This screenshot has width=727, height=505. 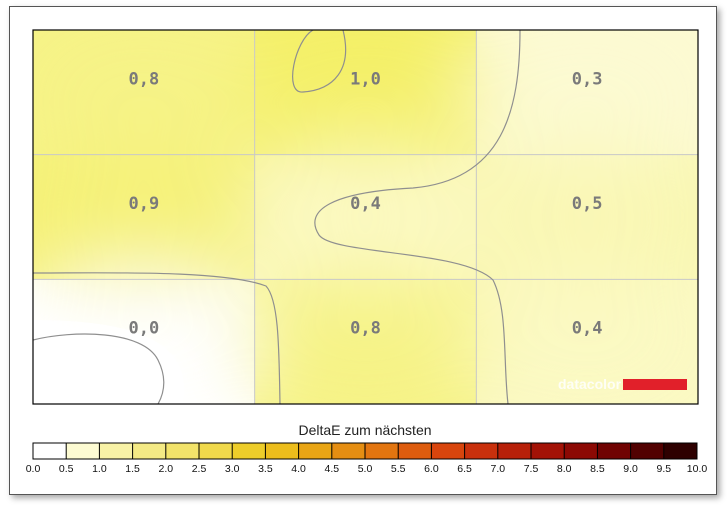 What do you see at coordinates (33, 469) in the screenshot?
I see `colorbar-tick-label-1: 0.0` at bounding box center [33, 469].